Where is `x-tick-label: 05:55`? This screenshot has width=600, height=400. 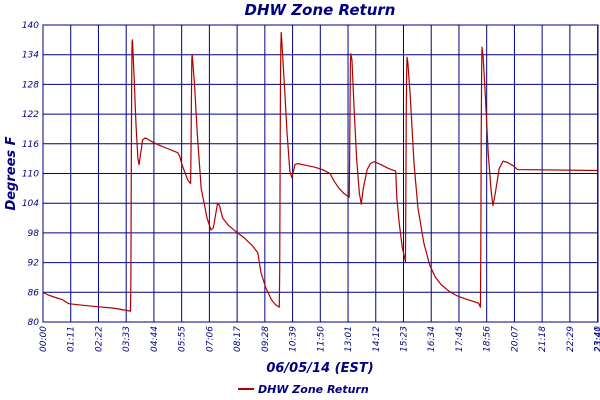 x-tick-label: 05:55 is located at coordinates (183, 339).